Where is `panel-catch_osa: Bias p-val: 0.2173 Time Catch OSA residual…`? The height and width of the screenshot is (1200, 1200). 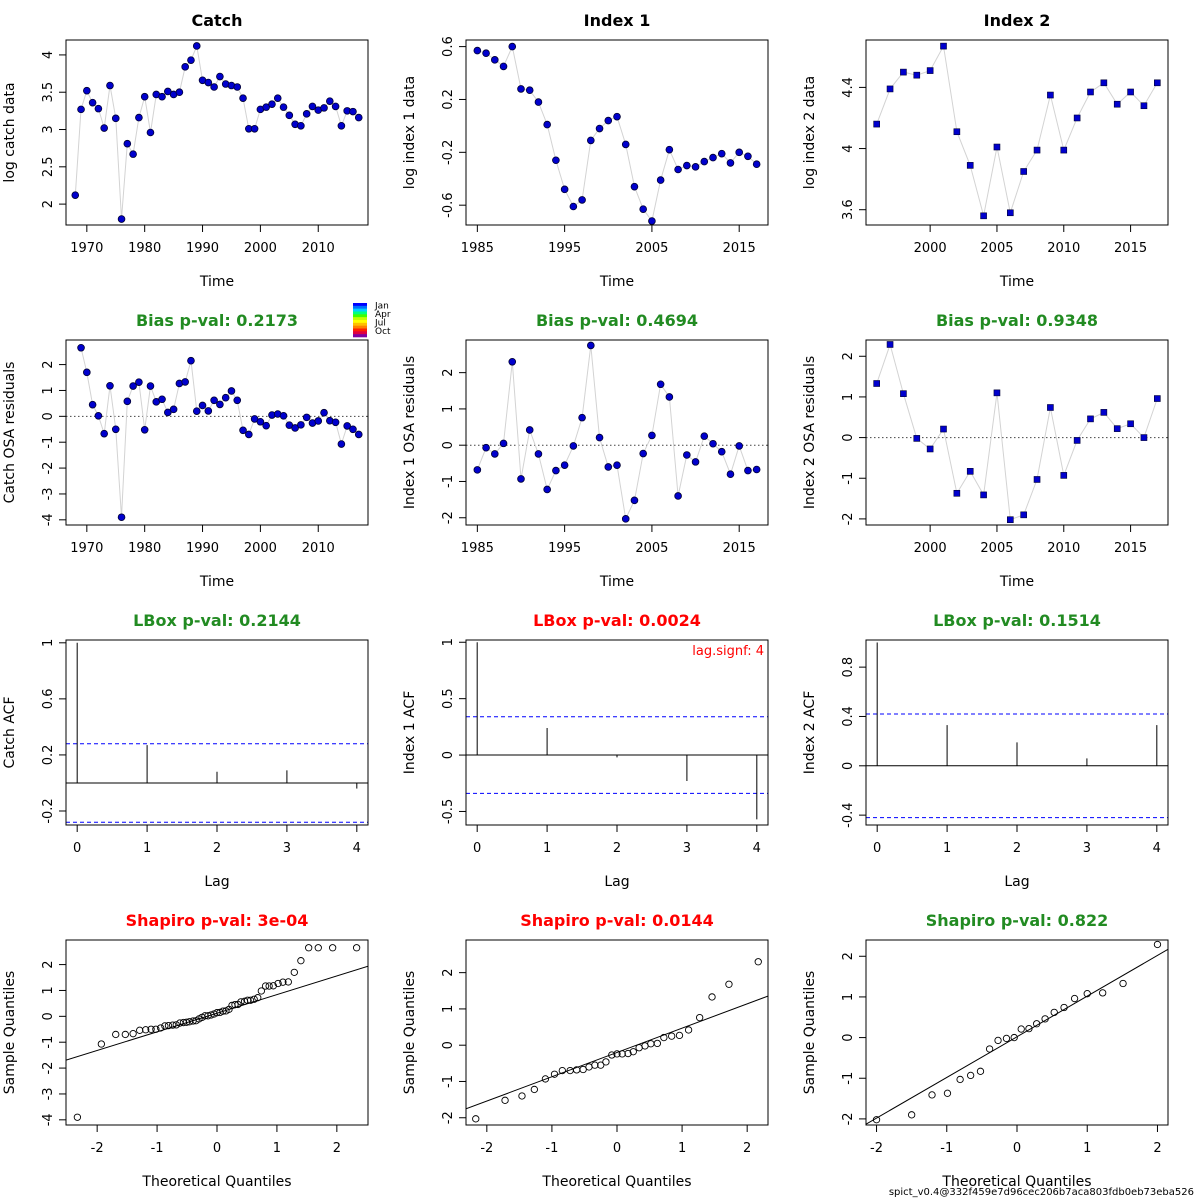
panel-catch_osa: Bias p-val: 0.2173 Time Catch OSA residual… is located at coordinates (196, 446).